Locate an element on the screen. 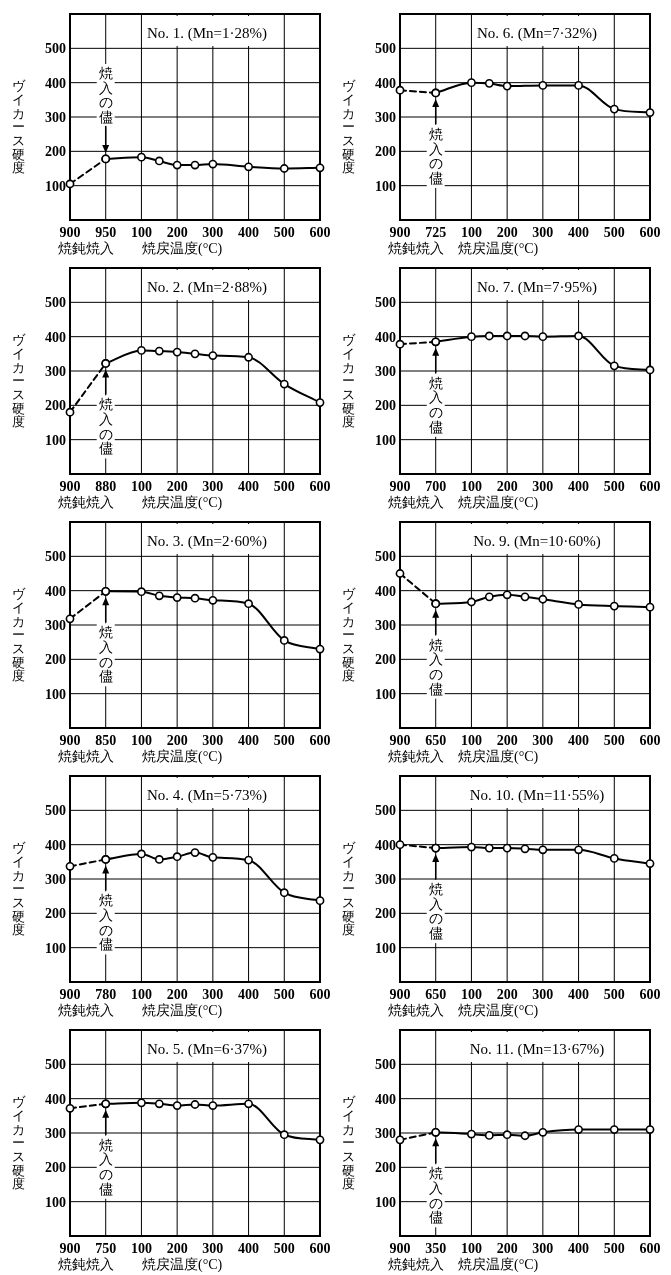 The image size is (671, 1275). x-tick-label: 350 is located at coordinates (436, 1248).